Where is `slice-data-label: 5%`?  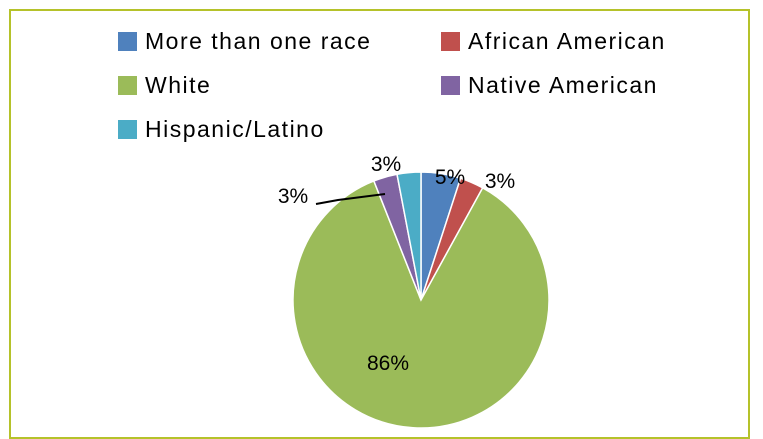
slice-data-label: 5% is located at coordinates (450, 177).